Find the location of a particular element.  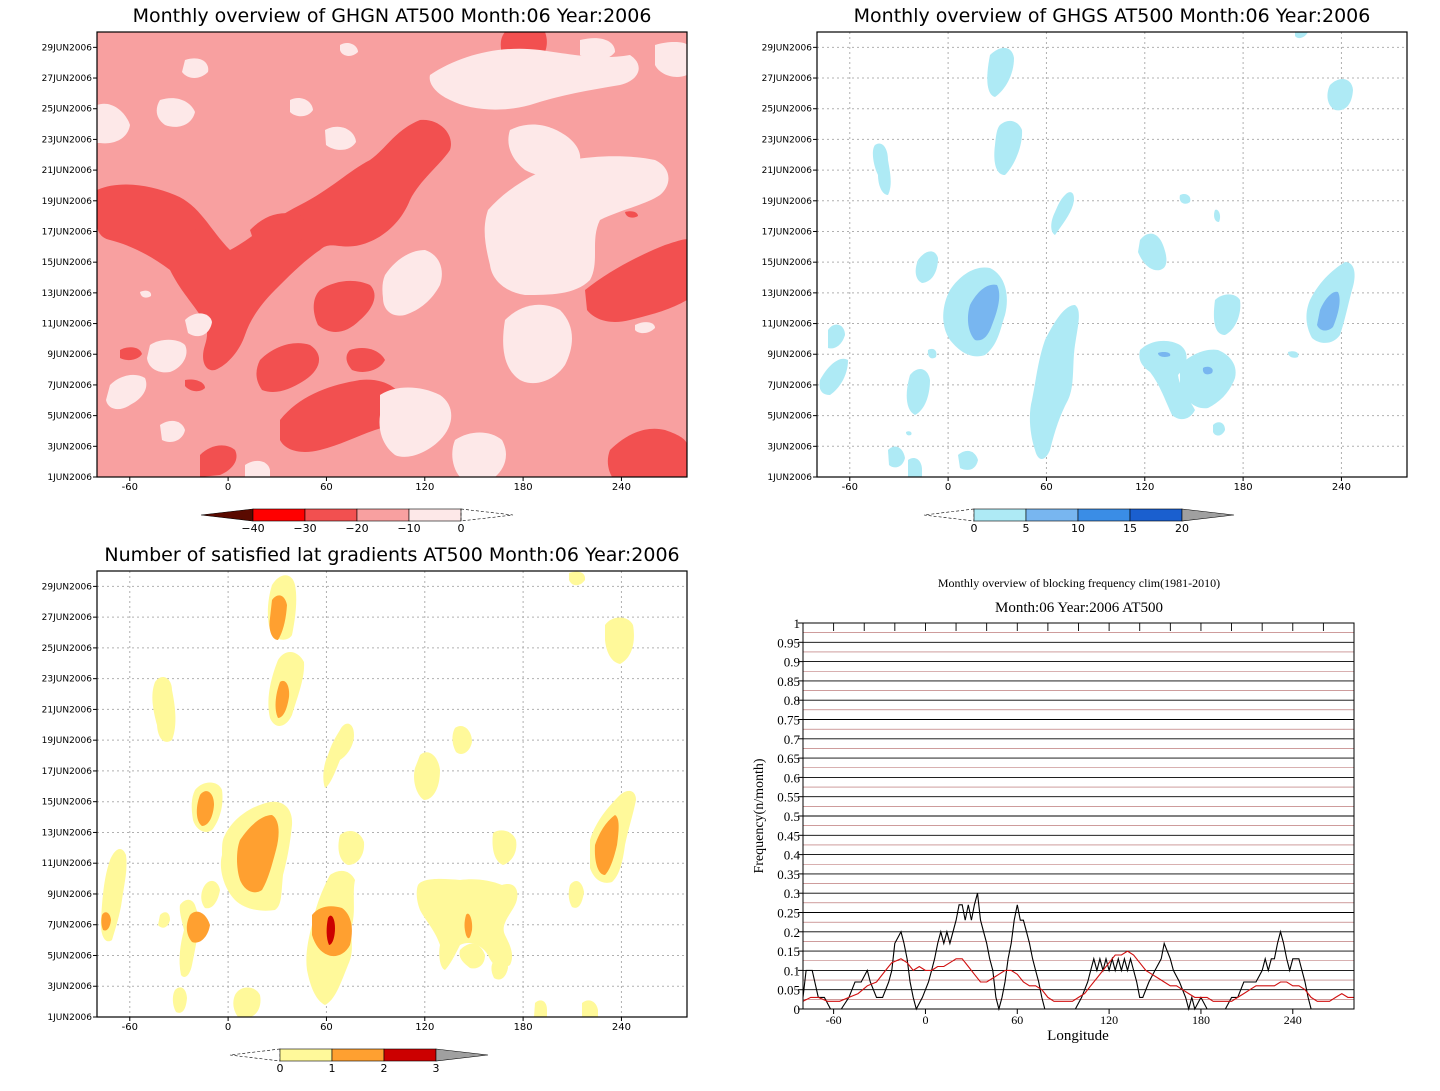

ghgn-colorbar: −40 −30 −20 −10 0 is located at coordinates (357, 521).